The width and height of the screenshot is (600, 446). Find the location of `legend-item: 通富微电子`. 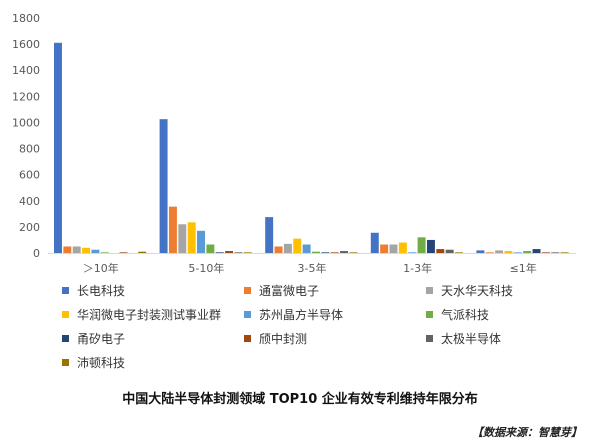

legend-item: 通富微电子 is located at coordinates (281, 290).